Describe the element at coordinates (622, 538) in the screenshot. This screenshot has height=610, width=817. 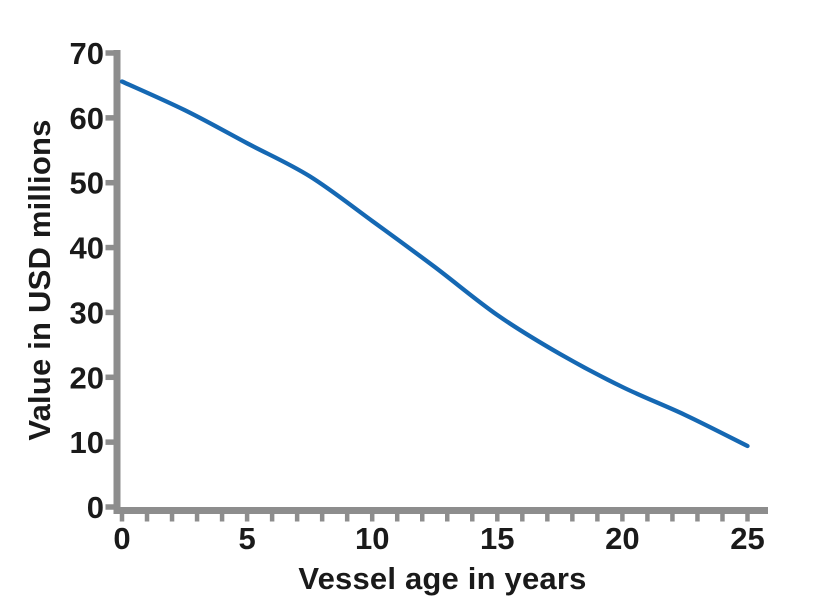
I see `x-tick-label: 20` at that location.